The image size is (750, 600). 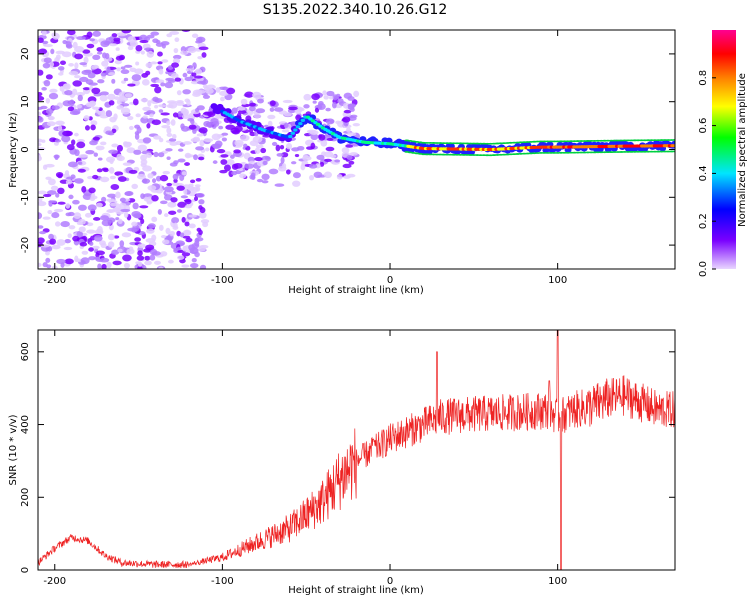 I want to click on top-y-tick-label-4: 20, so click(x=25, y=54).